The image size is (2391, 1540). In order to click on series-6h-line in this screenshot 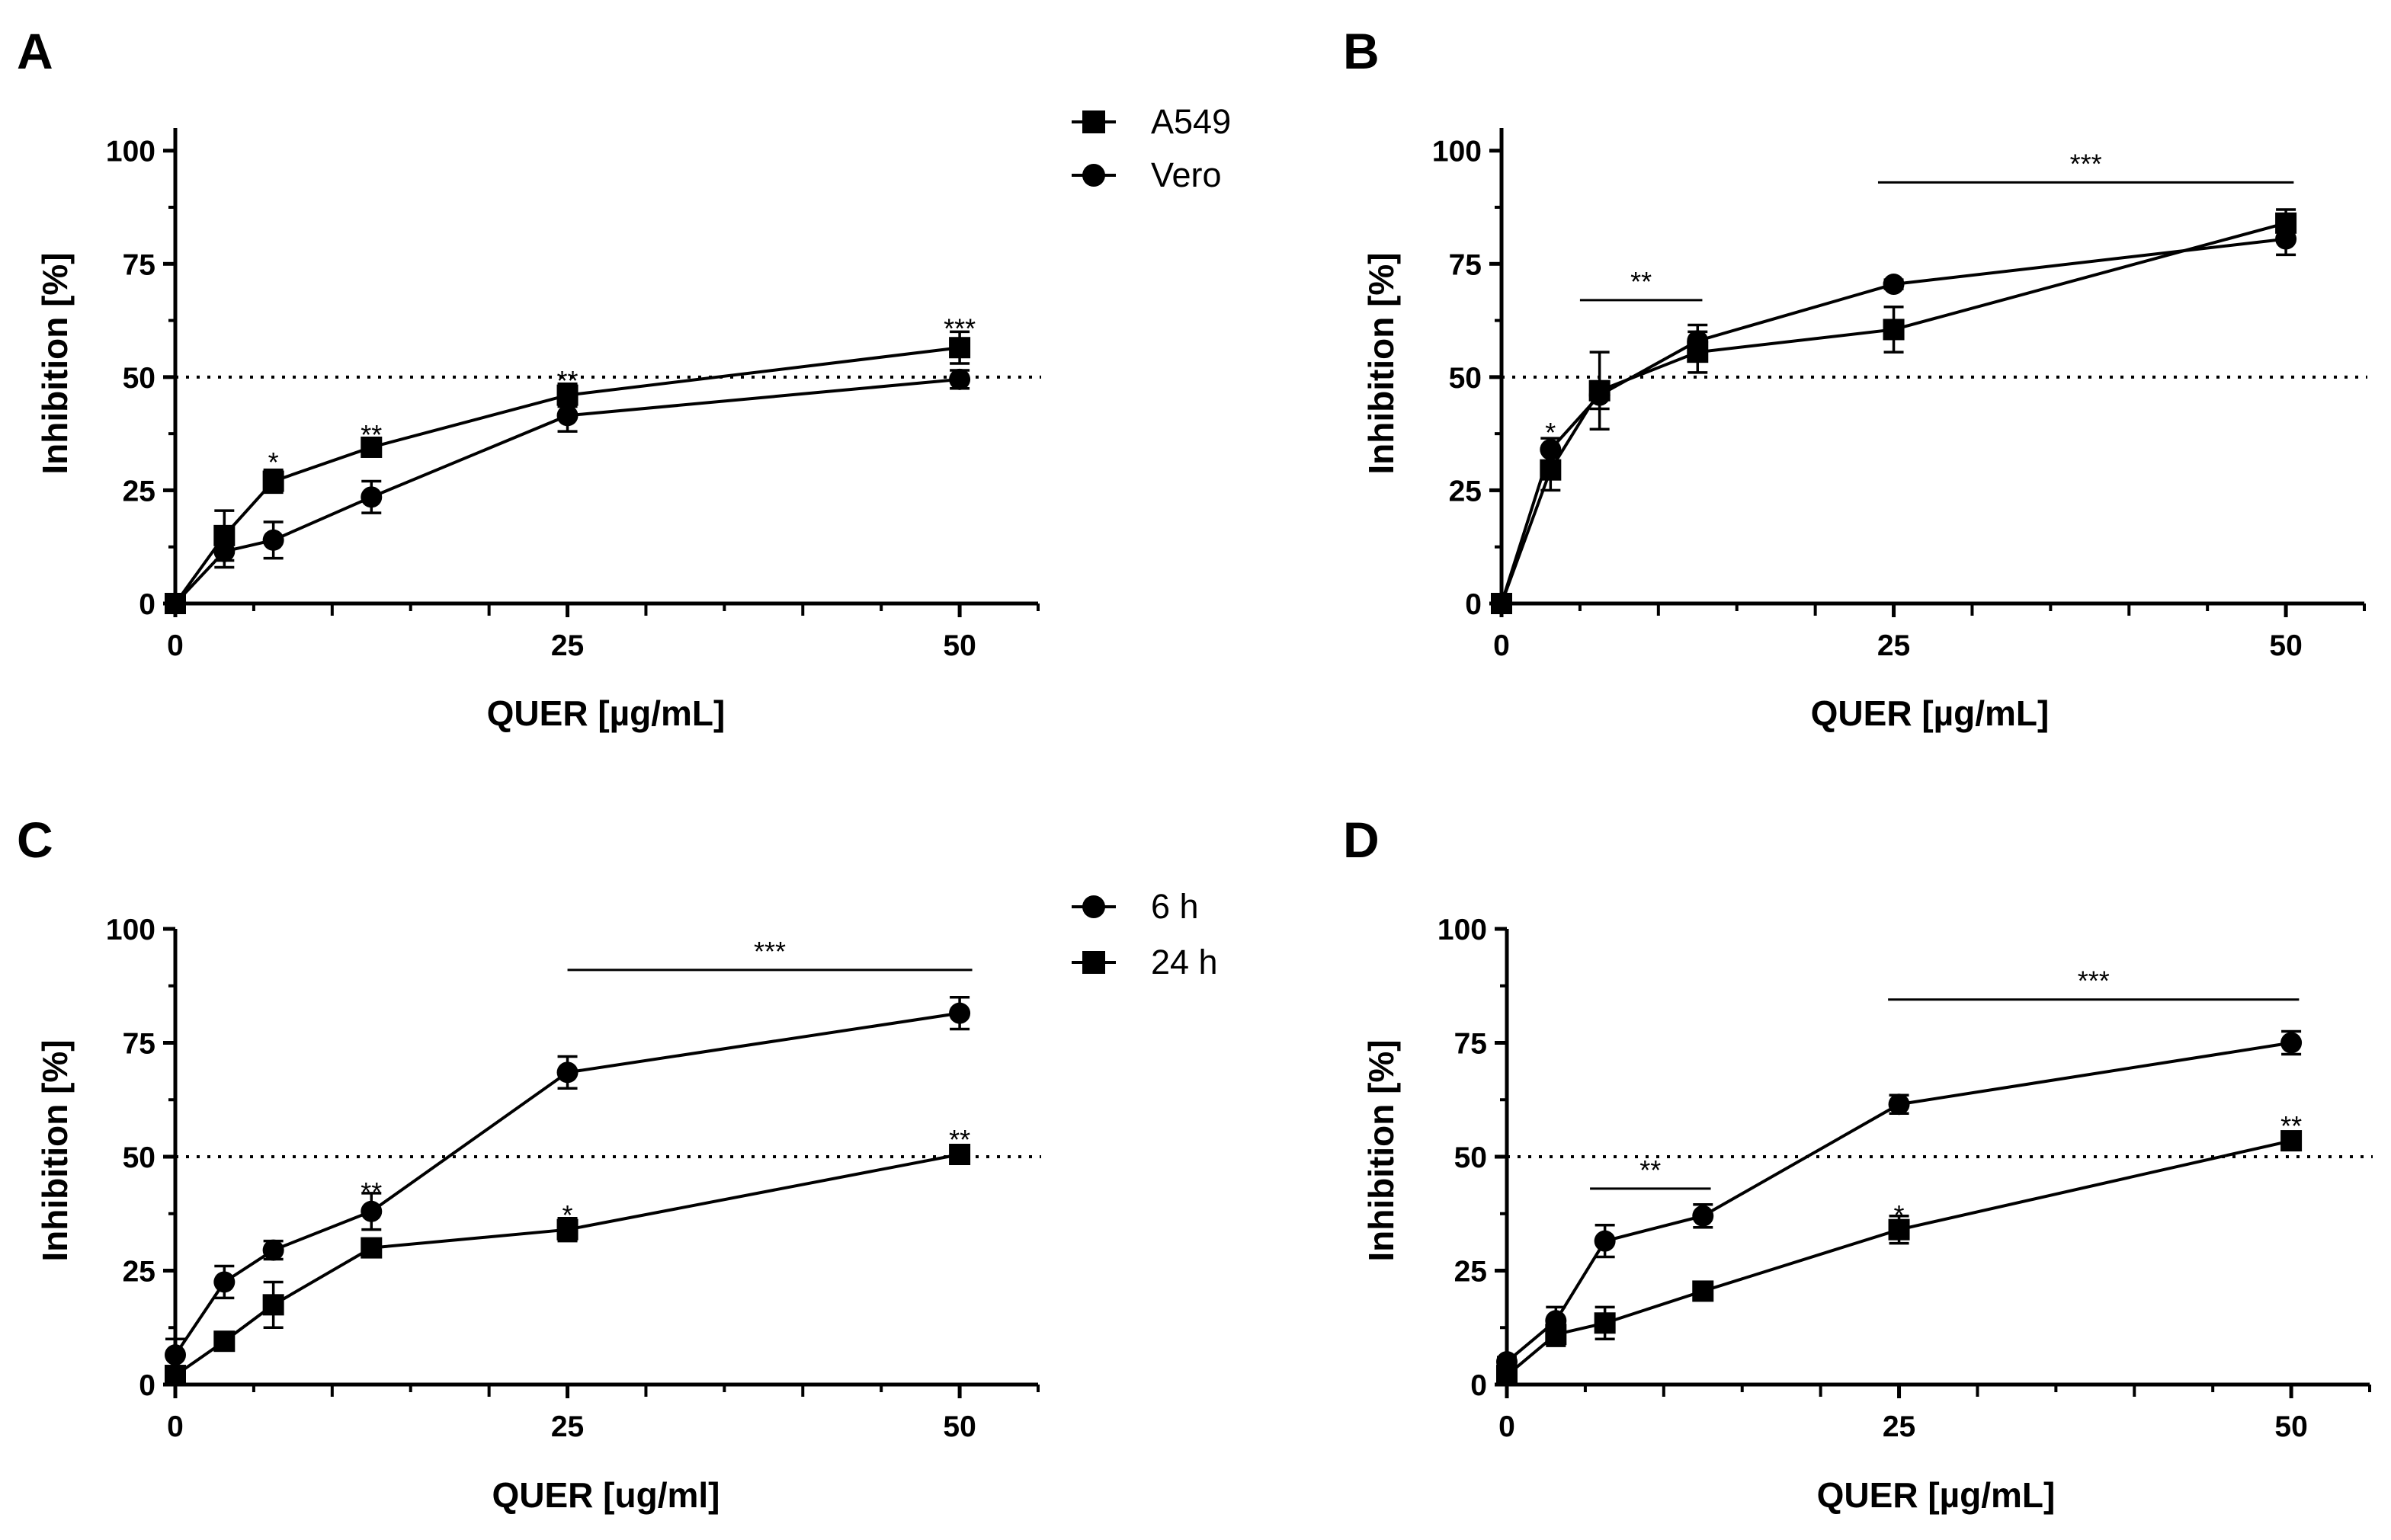, I will do `click(567, 1183)`.